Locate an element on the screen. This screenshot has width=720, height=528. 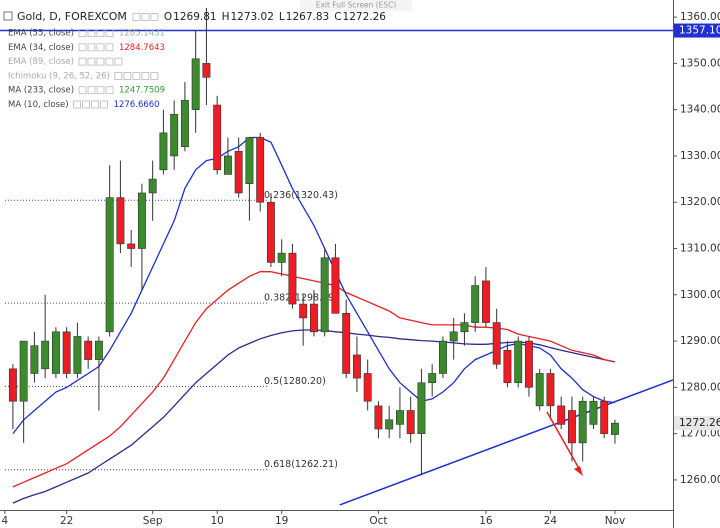
ohlc-letter: C is located at coordinates (337, 17).